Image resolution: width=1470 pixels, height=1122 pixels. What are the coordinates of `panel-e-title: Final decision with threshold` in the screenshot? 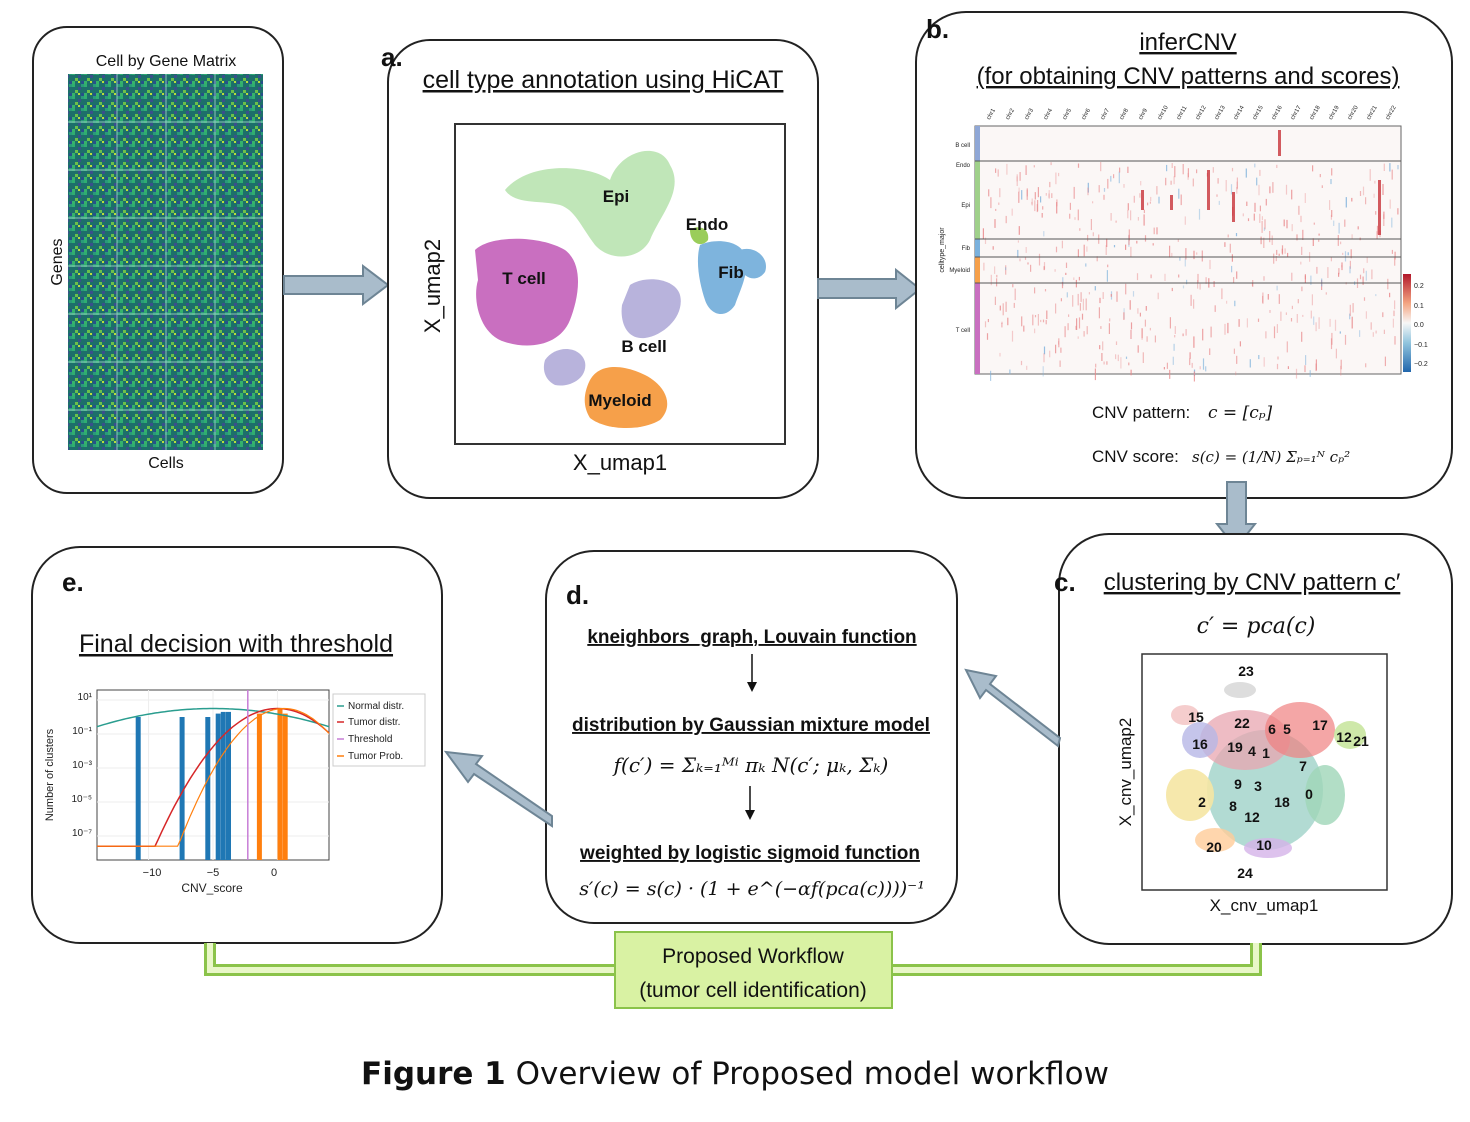 It's located at (236, 644).